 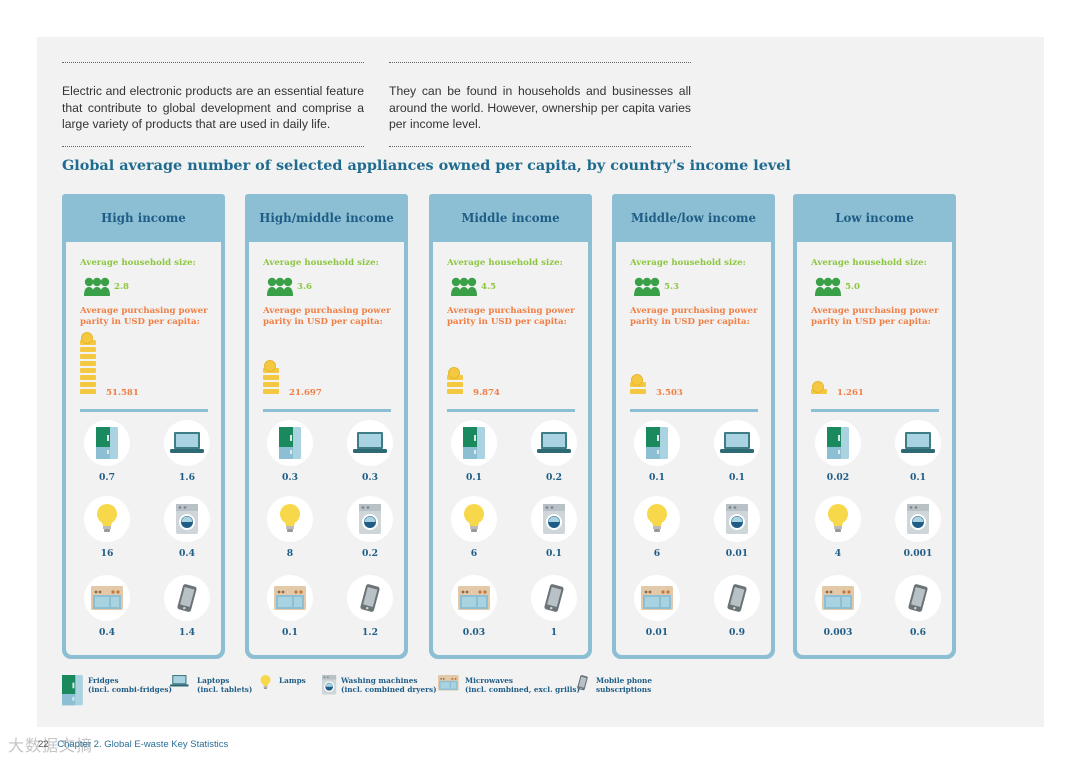 I want to click on microwaves-stat: 0.03, so click(x=475, y=611).